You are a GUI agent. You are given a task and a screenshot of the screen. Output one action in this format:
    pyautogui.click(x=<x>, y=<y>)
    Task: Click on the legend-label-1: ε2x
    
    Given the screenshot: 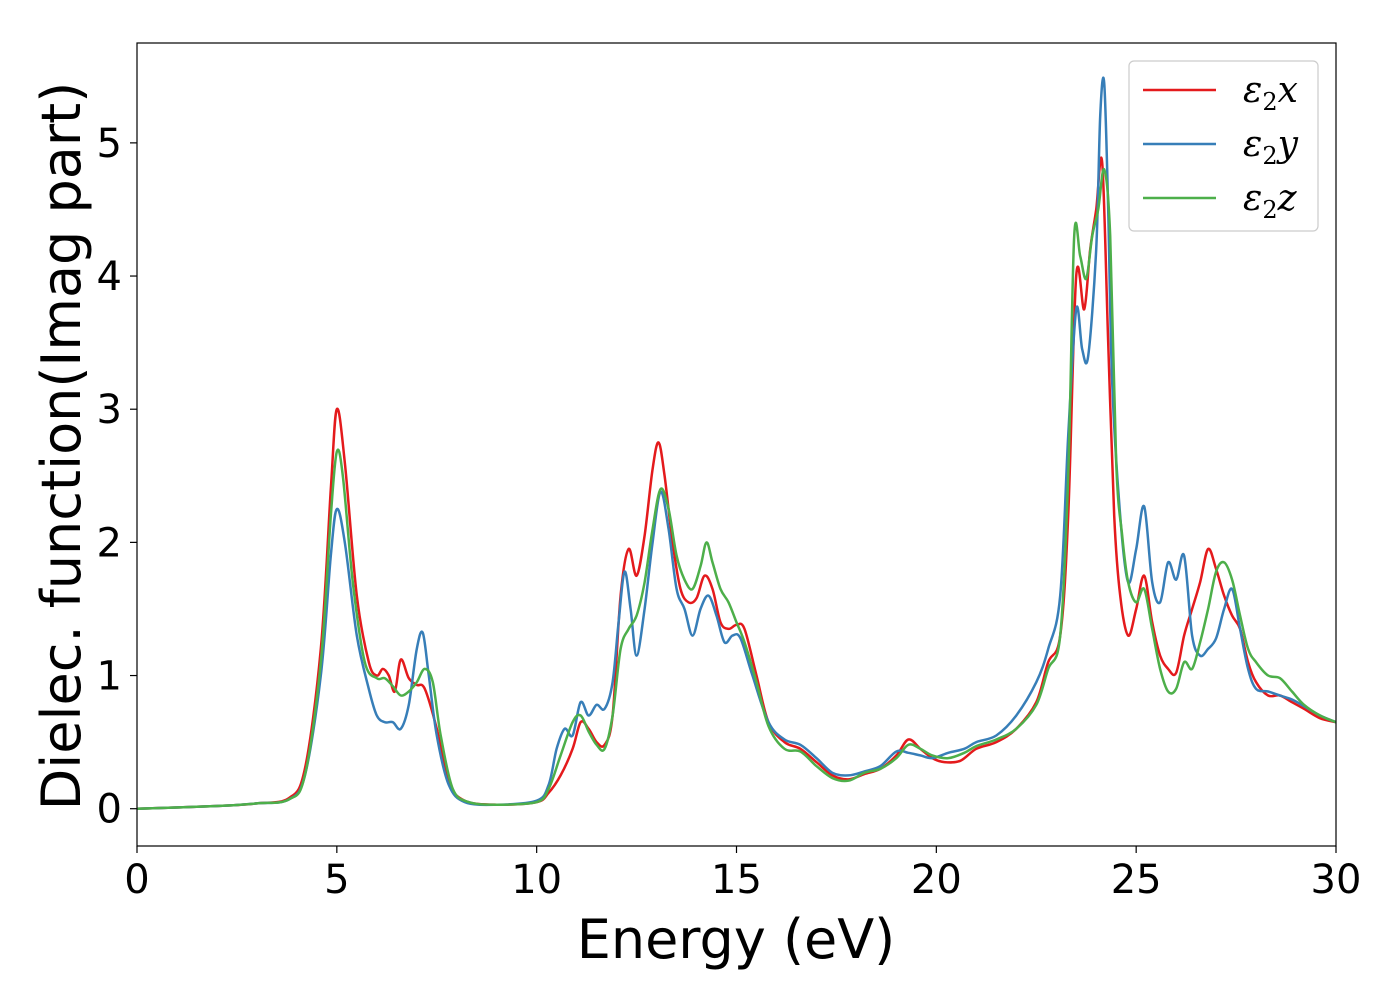 What is the action you would take?
    pyautogui.click(x=1270, y=93)
    